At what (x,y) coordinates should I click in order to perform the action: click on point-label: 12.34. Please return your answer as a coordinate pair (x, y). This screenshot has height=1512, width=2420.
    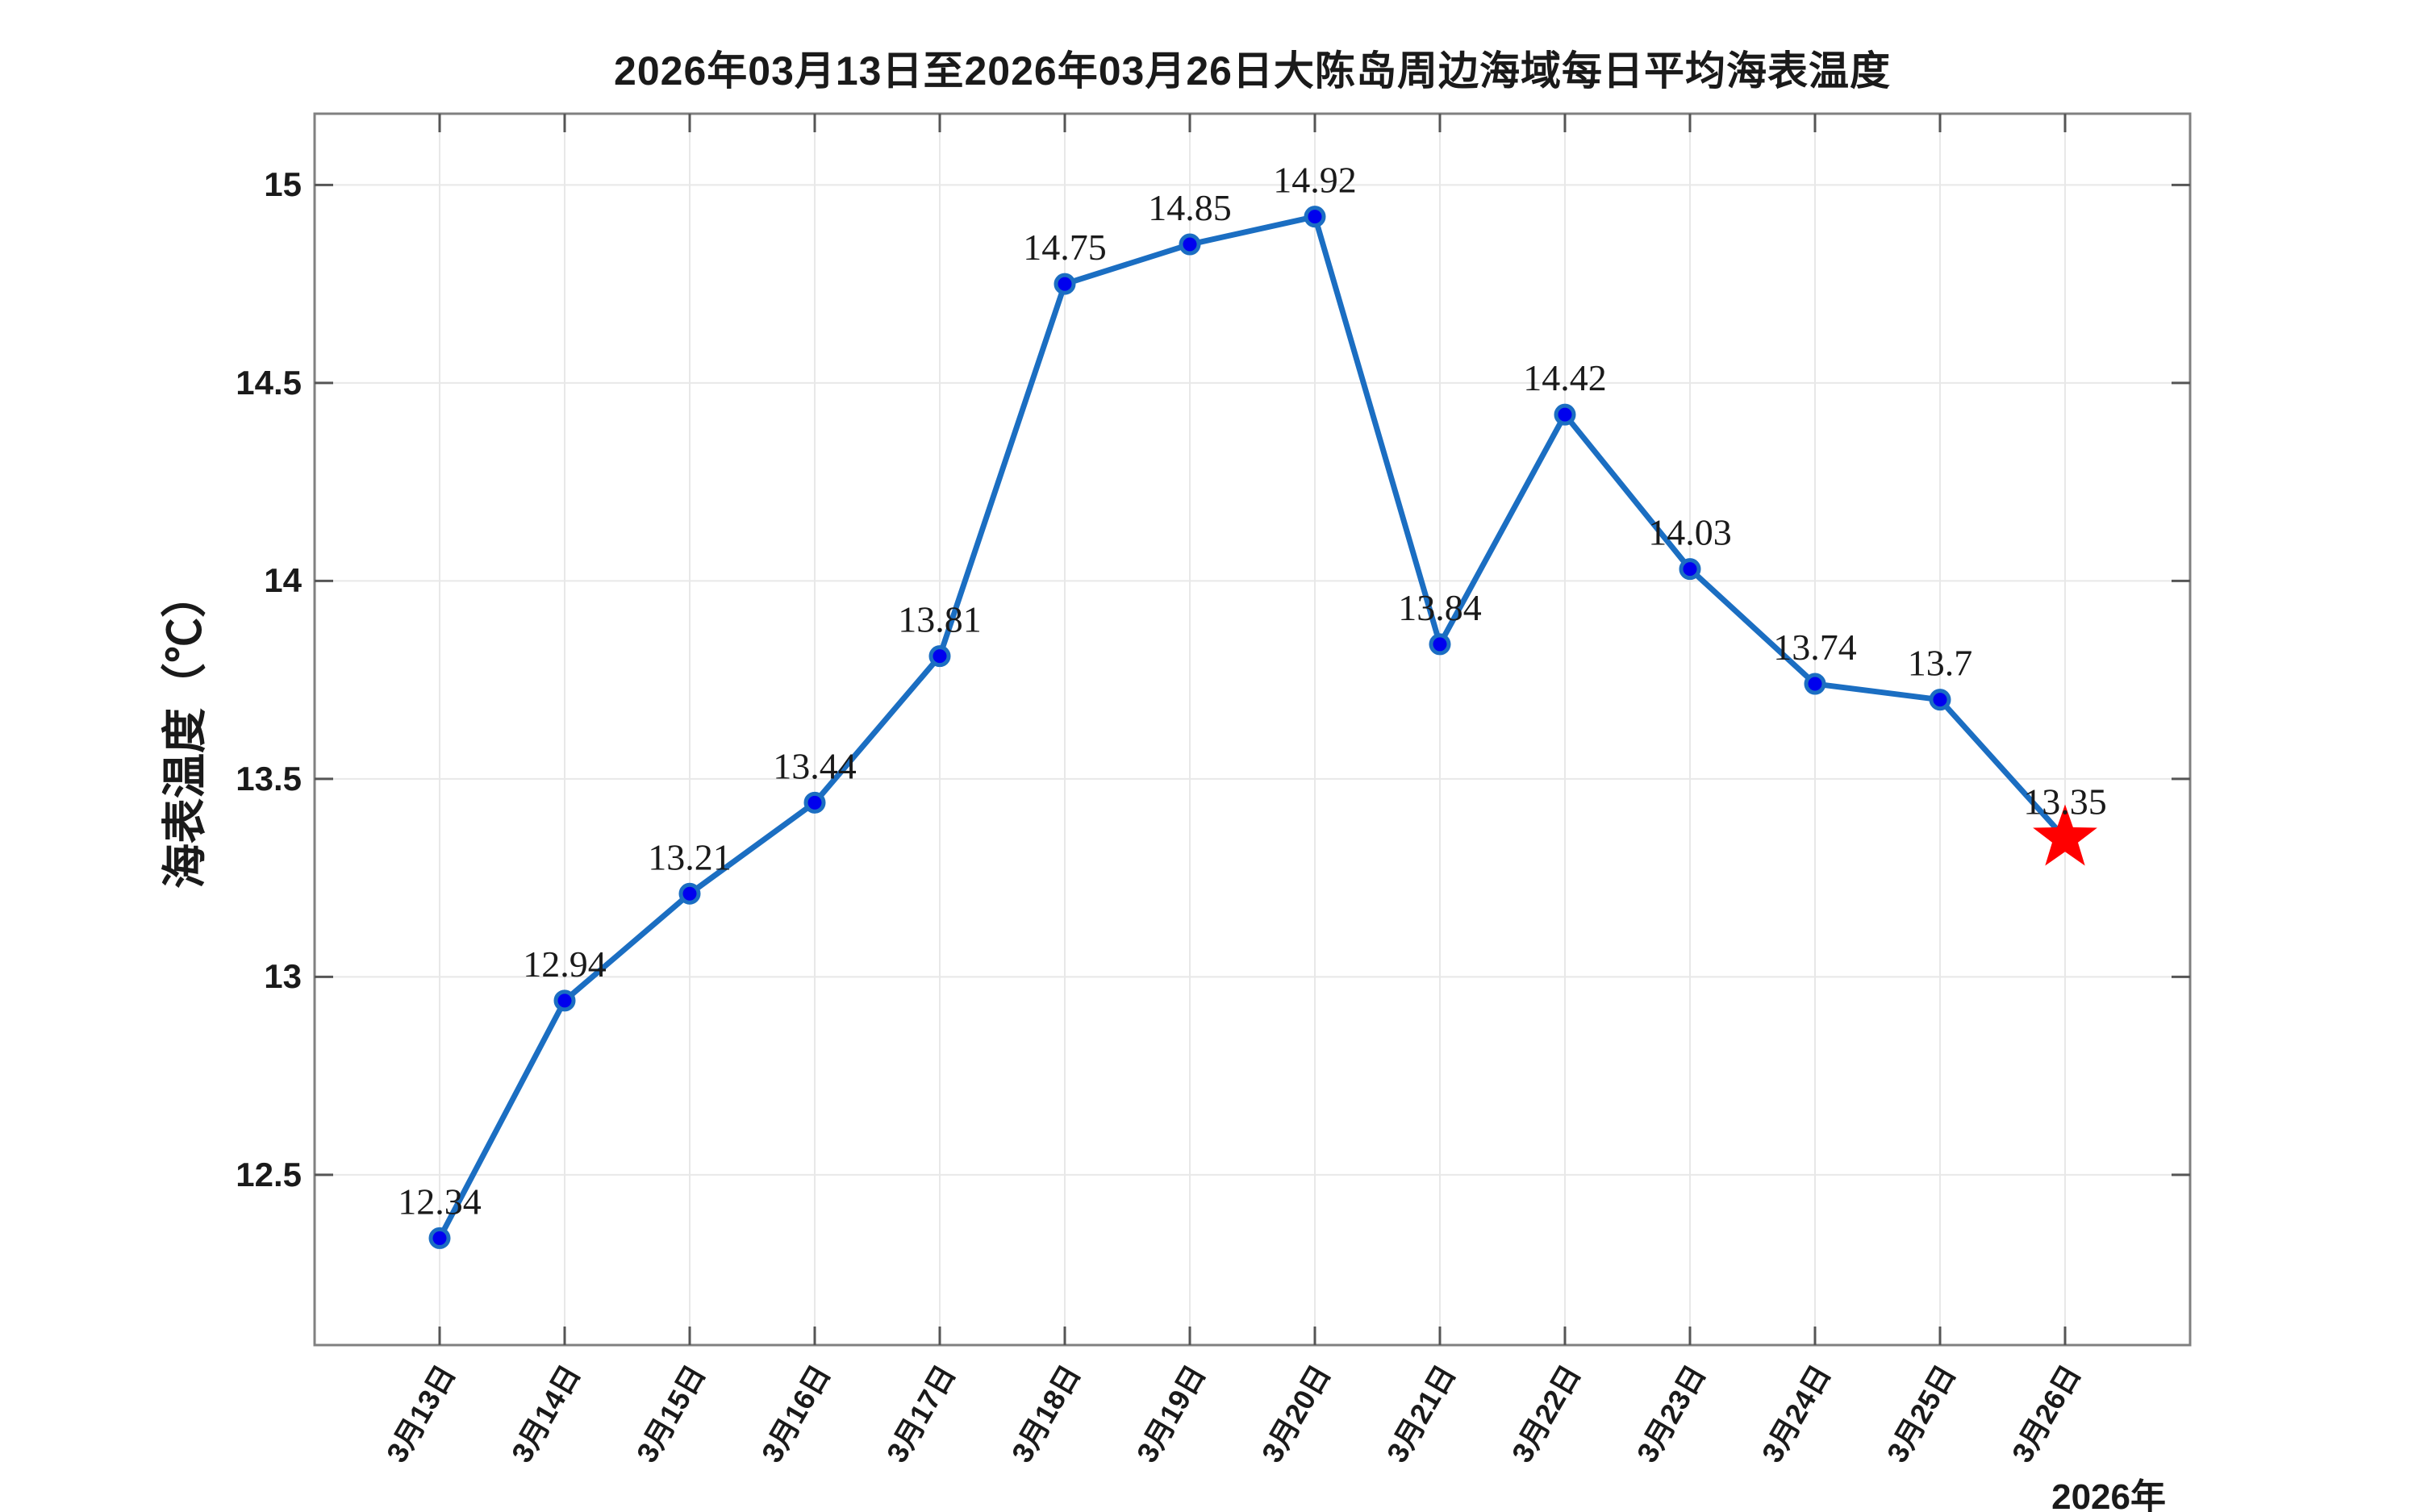
    Looking at the image, I should click on (440, 1201).